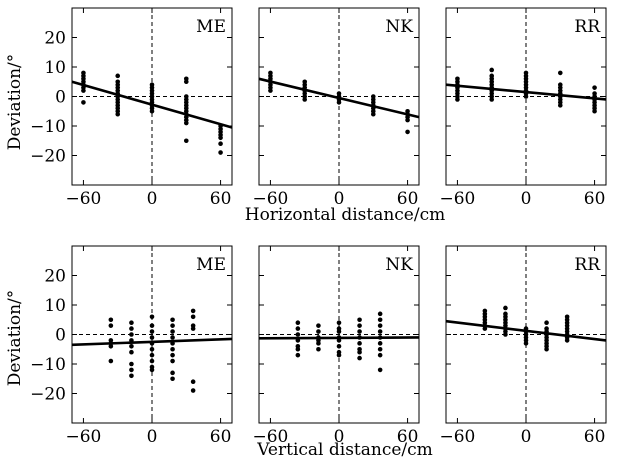 This screenshot has width=620, height=460. Describe the element at coordinates (15, 338) in the screenshot. I see `row2-y-axis-label: Deviation/°` at that location.